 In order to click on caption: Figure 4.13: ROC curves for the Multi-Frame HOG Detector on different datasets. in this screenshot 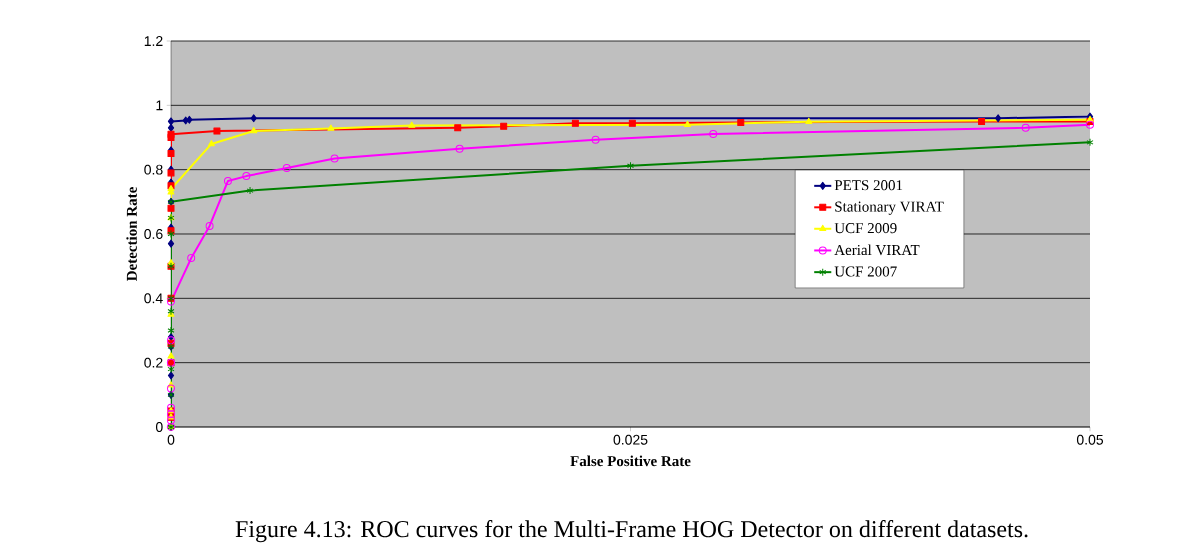, I will do `click(631, 531)`.